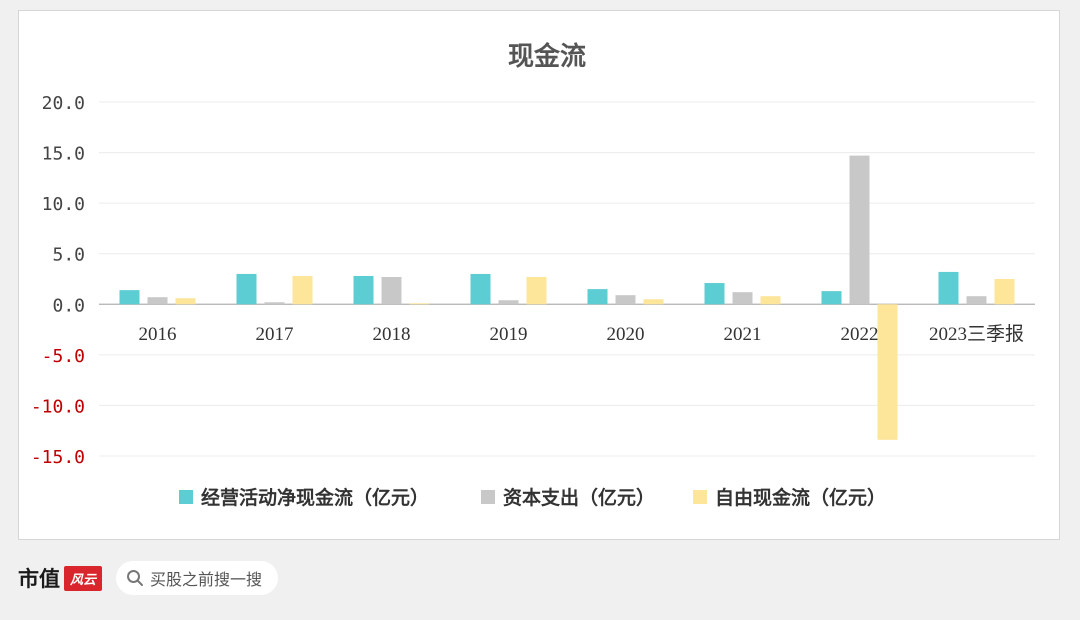 The image size is (1080, 620). I want to click on legend: 经营活动净现金流（亿元） 资本支出（亿元） 自由现金流（亿元）, so click(532, 497).